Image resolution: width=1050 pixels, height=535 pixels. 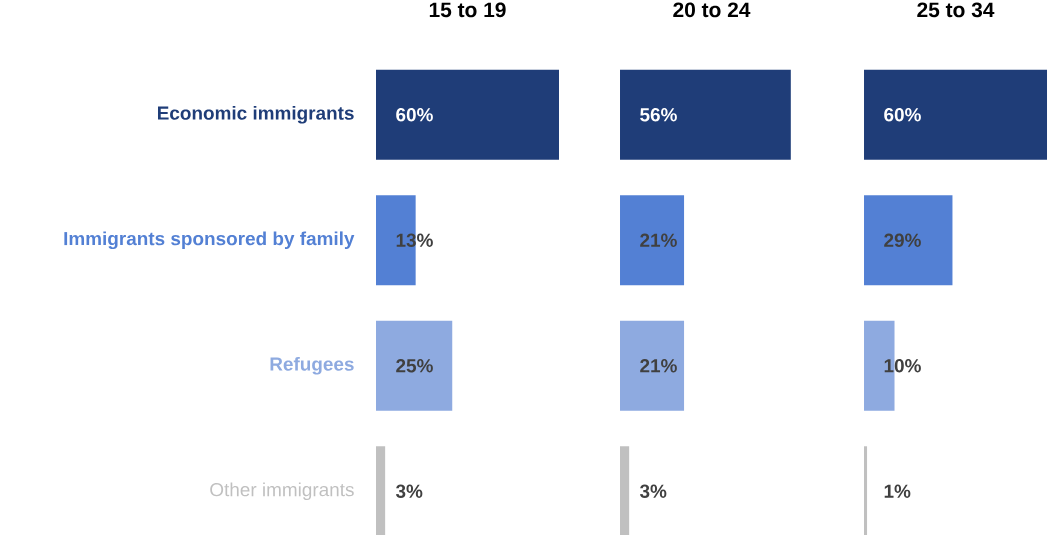 I want to click on y-tick-label: Economic immigrants, so click(x=256, y=114).